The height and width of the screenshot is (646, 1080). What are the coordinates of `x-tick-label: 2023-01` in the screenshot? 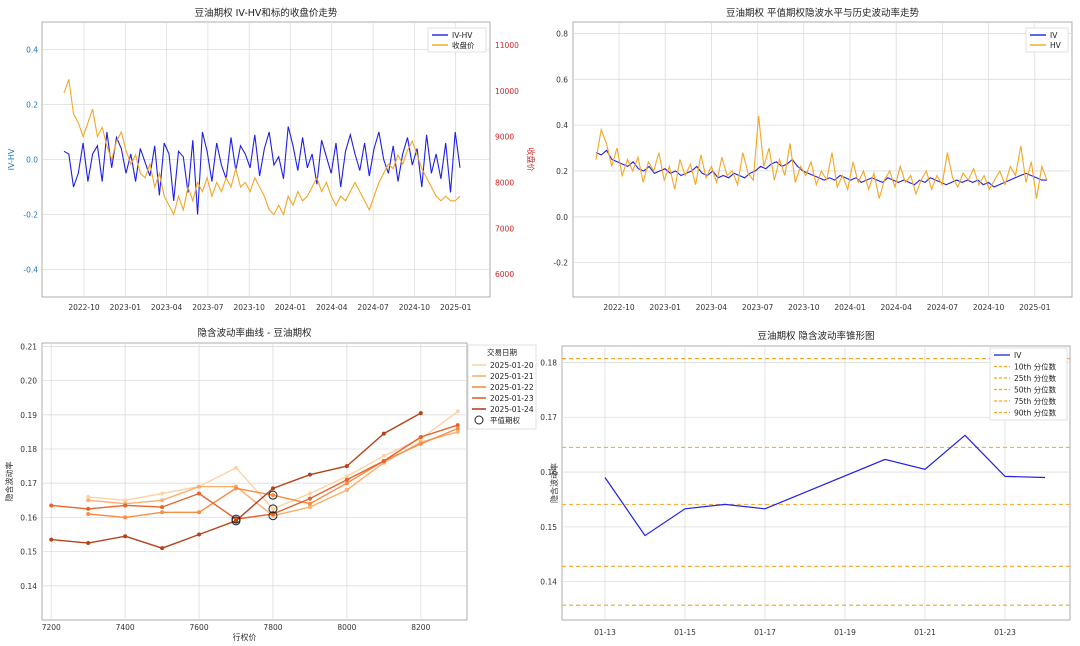 It's located at (666, 307).